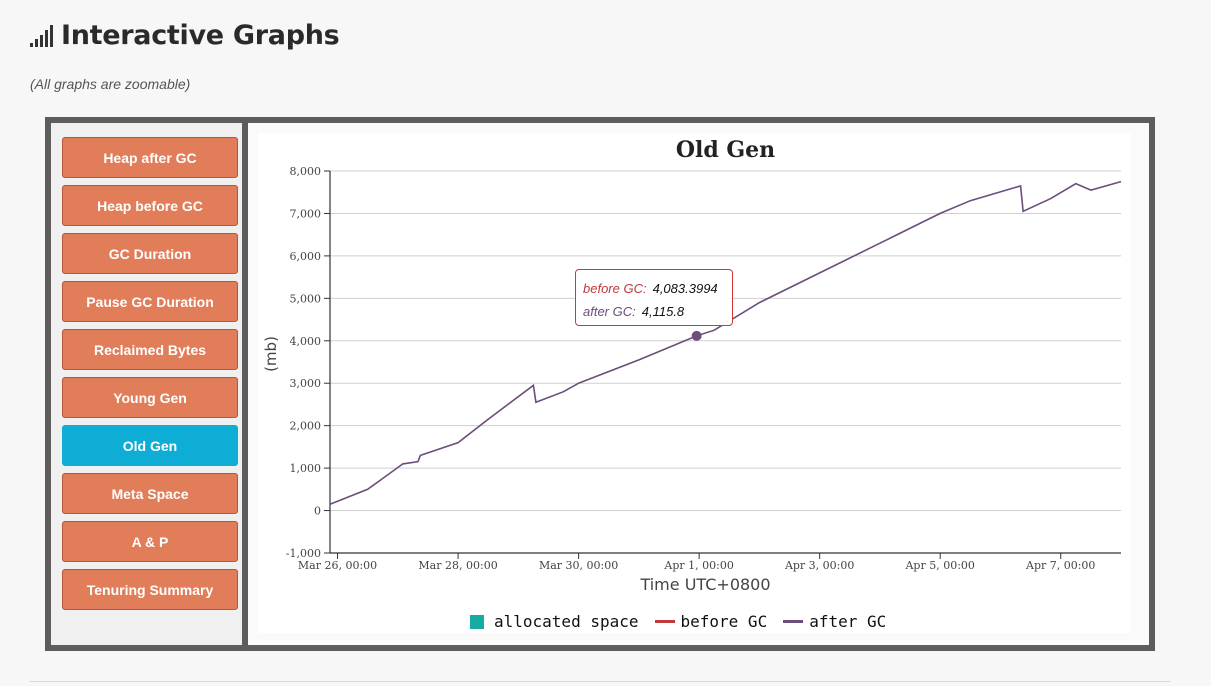 The height and width of the screenshot is (686, 1211). What do you see at coordinates (306, 426) in the screenshot?
I see `y-tick-label: 2,000` at bounding box center [306, 426].